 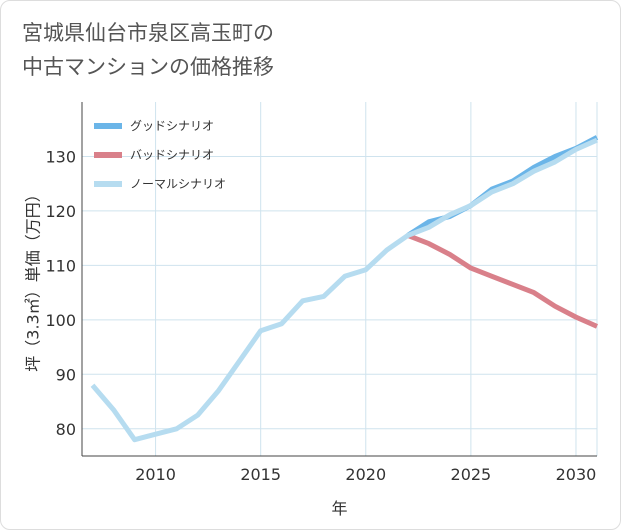 What do you see at coordinates (155, 474) in the screenshot?
I see `x-tick-label: 2010` at bounding box center [155, 474].